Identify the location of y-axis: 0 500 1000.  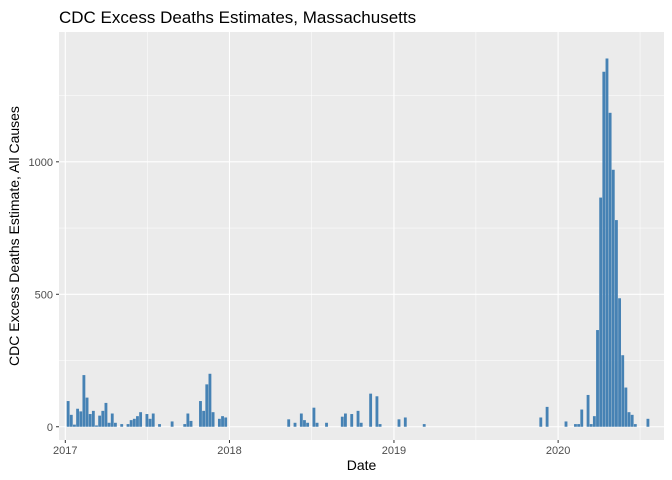
(44, 295).